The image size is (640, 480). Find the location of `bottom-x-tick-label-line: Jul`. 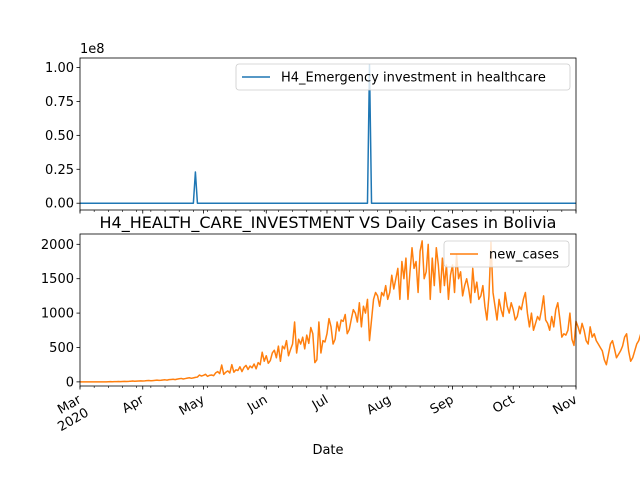

bottom-x-tick-label-line: Jul is located at coordinates (320, 402).